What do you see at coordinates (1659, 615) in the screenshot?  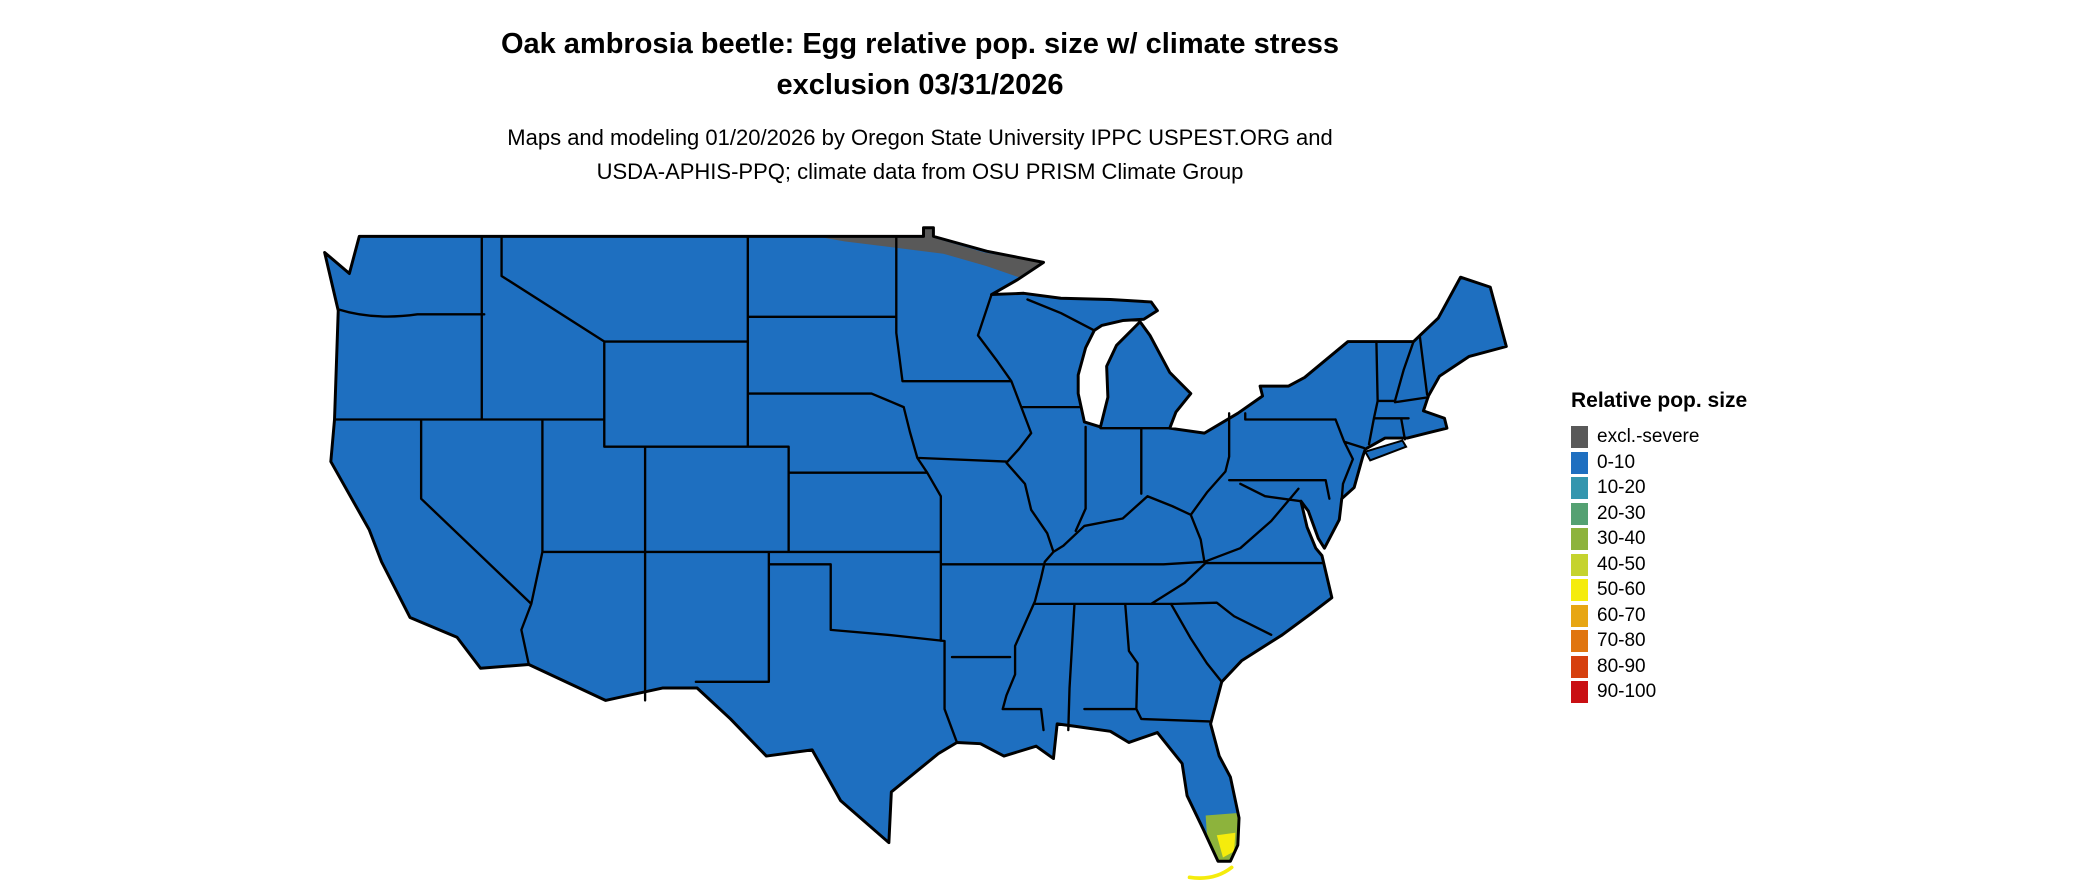 I see `legend-row: 60-70` at bounding box center [1659, 615].